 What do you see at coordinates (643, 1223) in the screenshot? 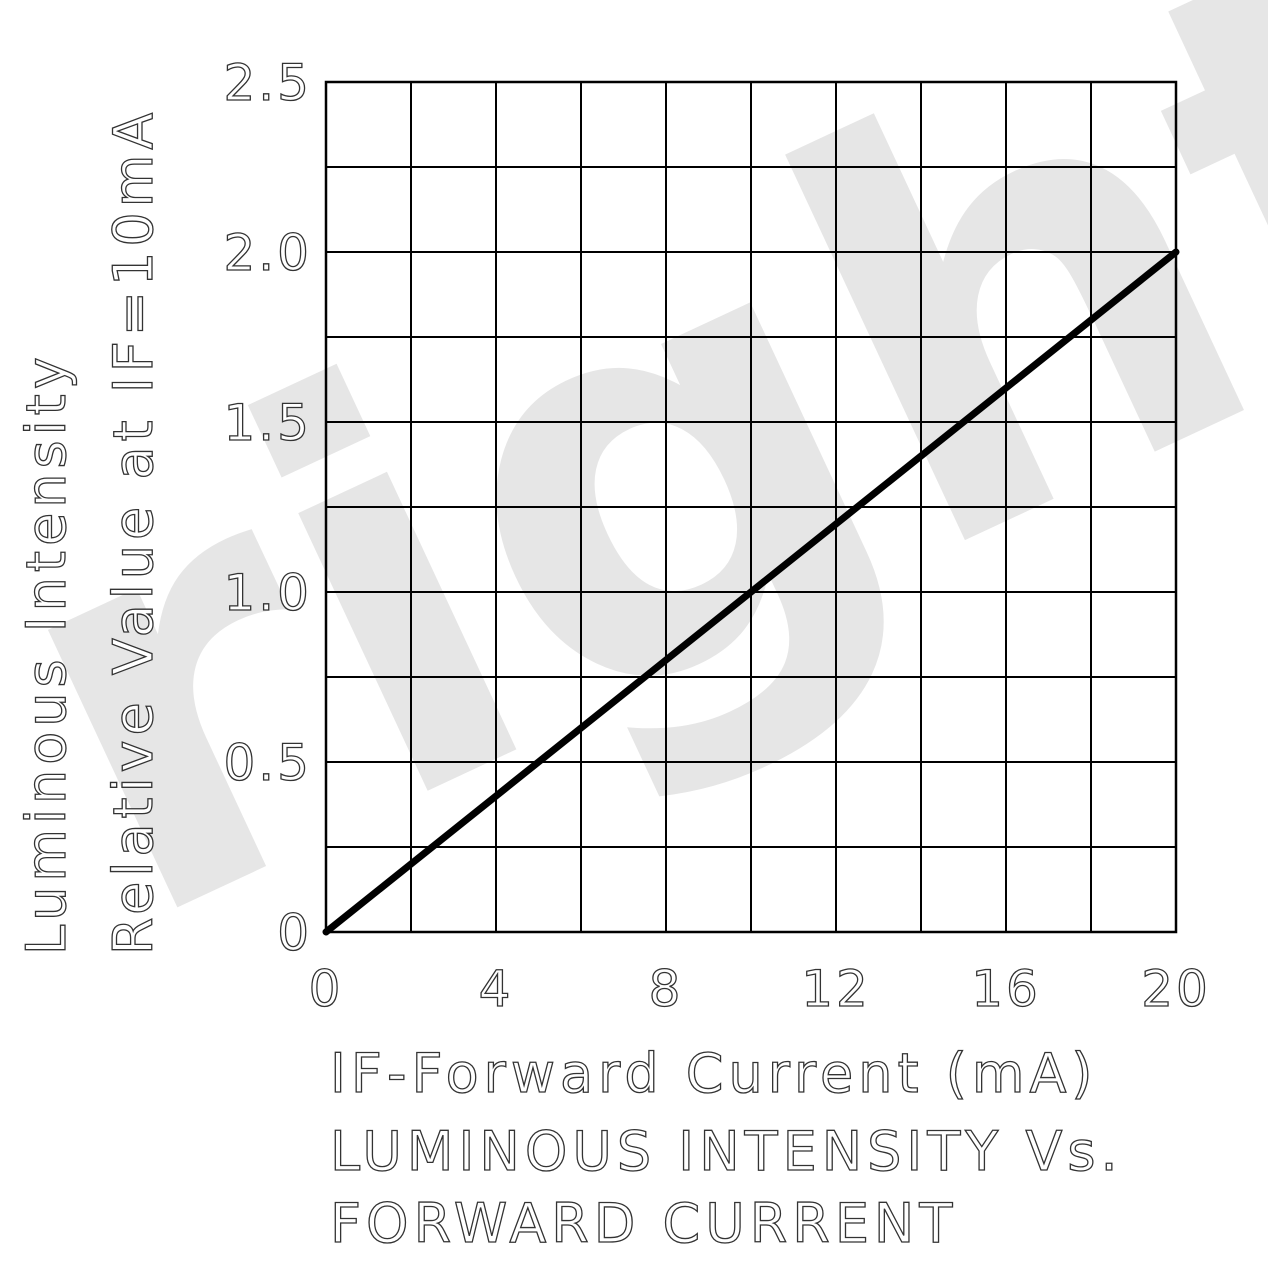
I see `chart-title-line-2: FORWARD CURRENT` at bounding box center [643, 1223].